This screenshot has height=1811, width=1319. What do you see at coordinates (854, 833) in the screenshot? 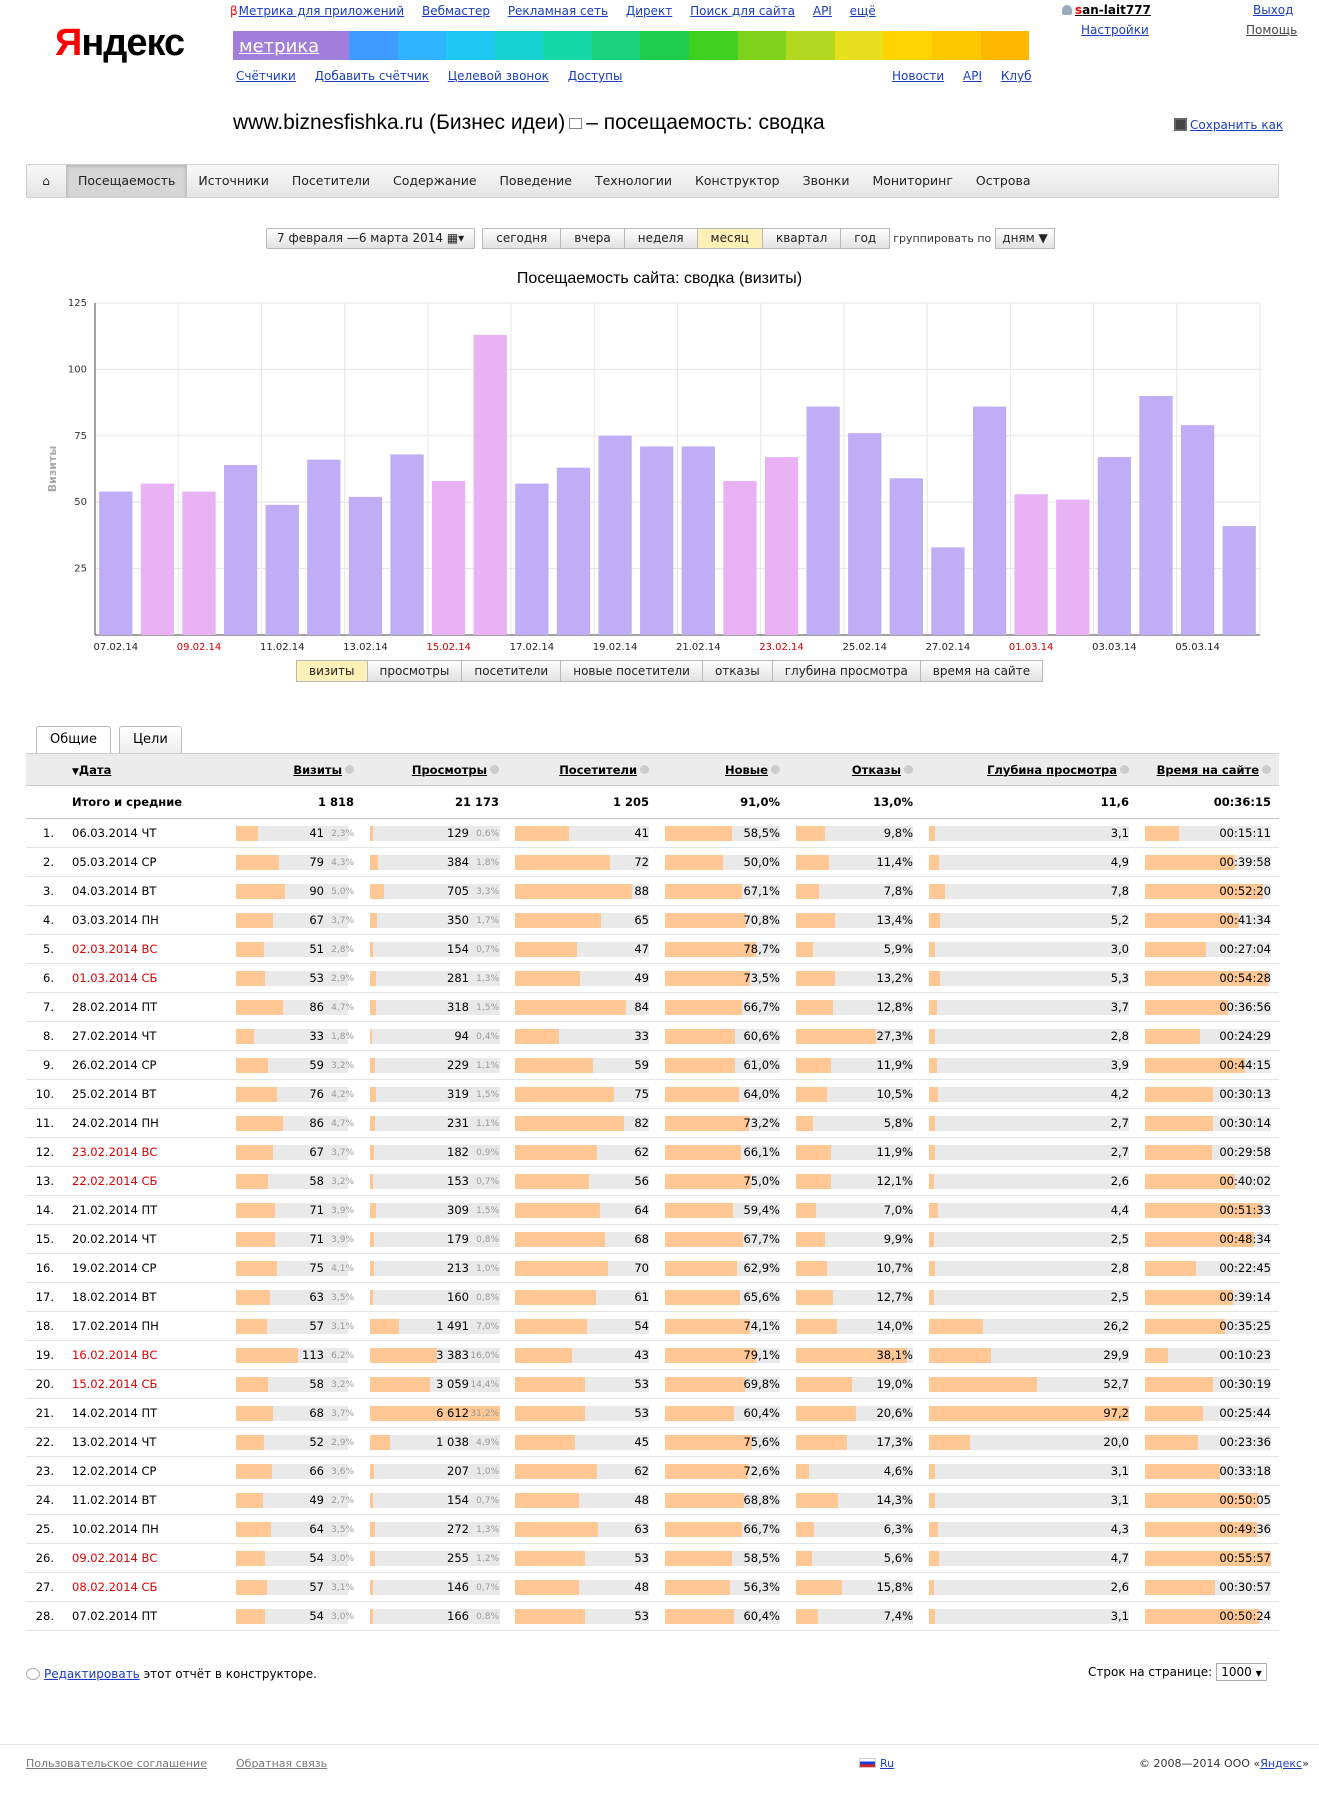
I see `bounce: 9,8%` at bounding box center [854, 833].